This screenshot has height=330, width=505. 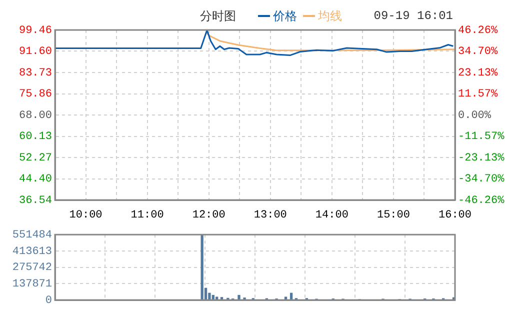 What do you see at coordinates (35, 73) in the screenshot?
I see `y-tick-label: 83.73` at bounding box center [35, 73].